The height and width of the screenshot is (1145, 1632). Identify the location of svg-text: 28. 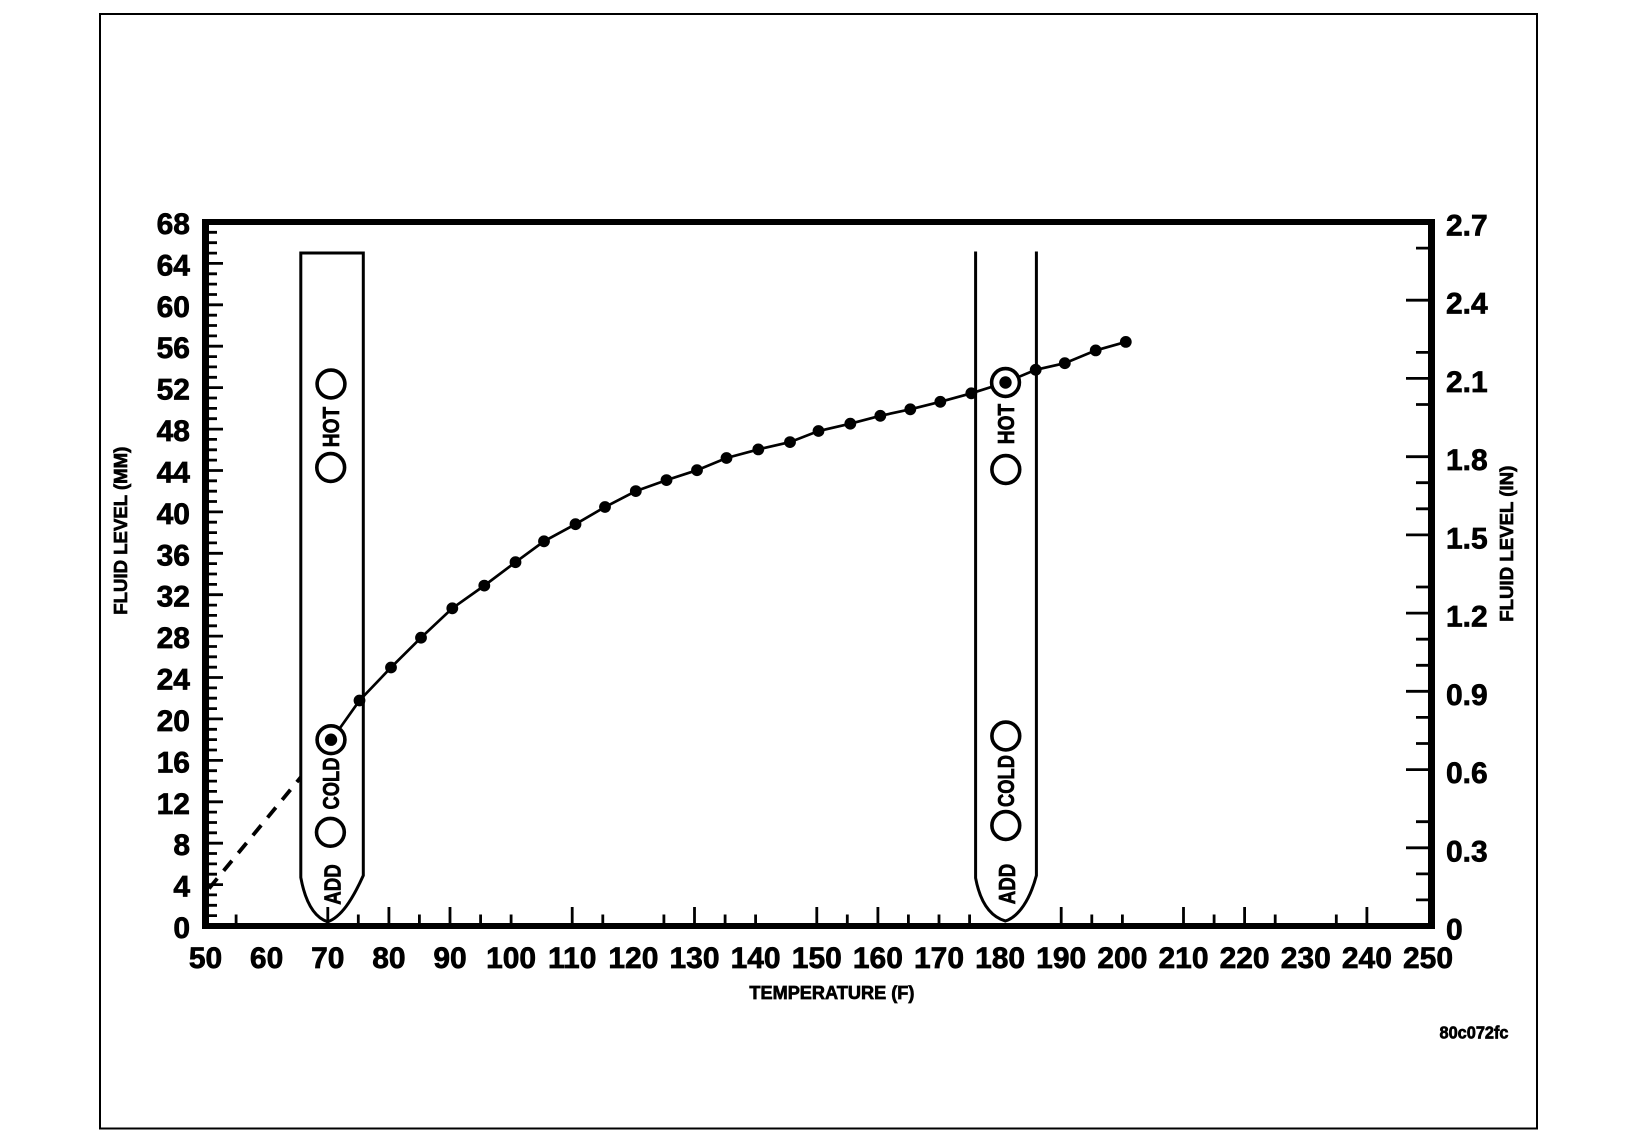
(173, 638).